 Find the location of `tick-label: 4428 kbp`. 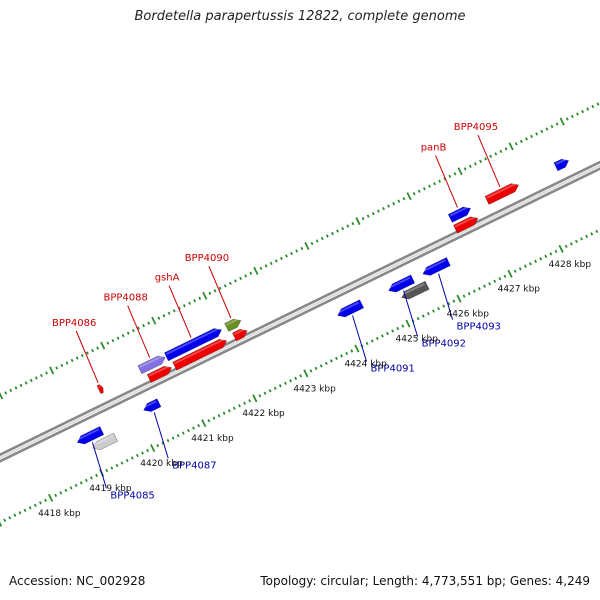

tick-label: 4428 kbp is located at coordinates (570, 265).